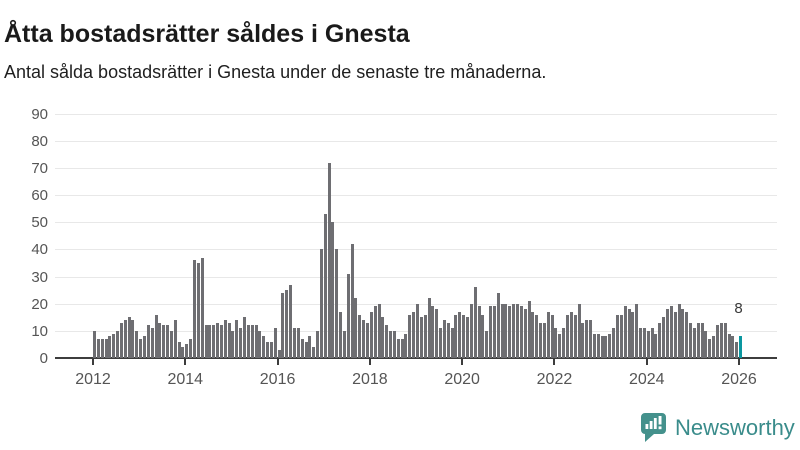  I want to click on x-axis-line, so click(416, 358).